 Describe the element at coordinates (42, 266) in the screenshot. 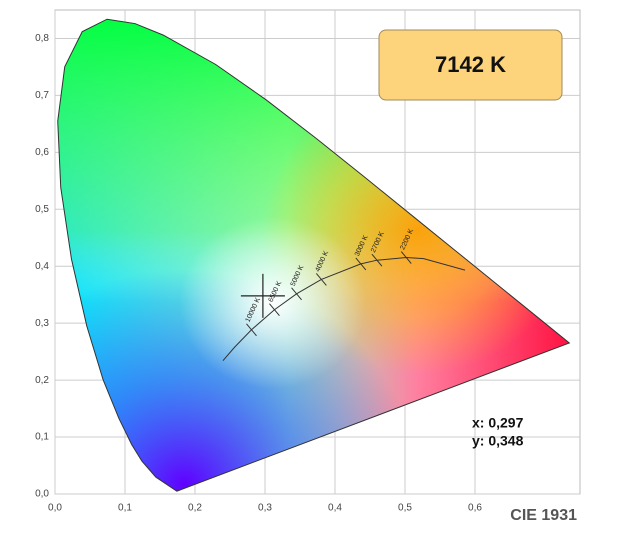

I see `y-tick-label: 0,4` at that location.